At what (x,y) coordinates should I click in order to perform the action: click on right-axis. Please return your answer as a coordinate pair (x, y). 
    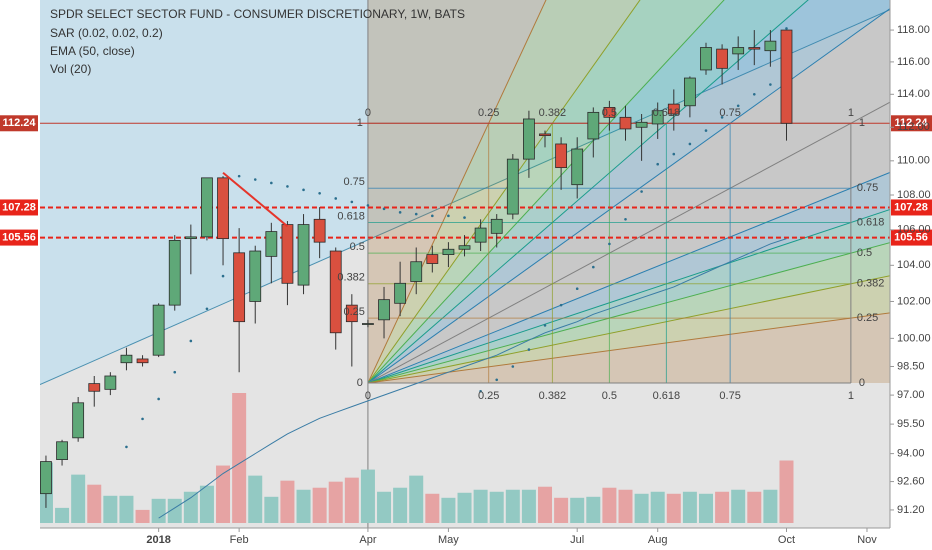
    Looking at the image, I should click on (911, 275).